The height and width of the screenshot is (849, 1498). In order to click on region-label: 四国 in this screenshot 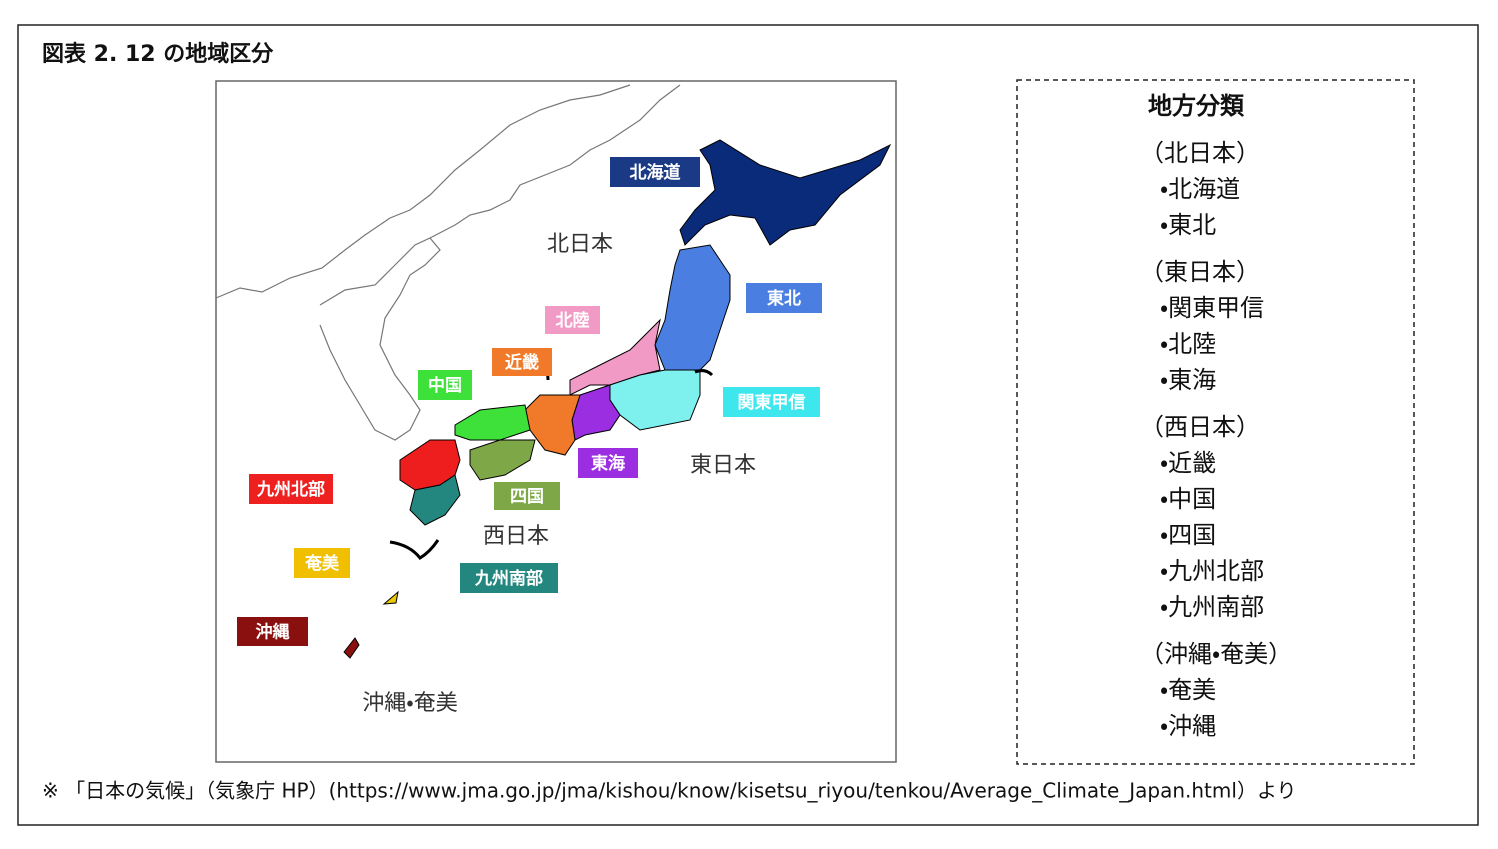, I will do `click(527, 497)`.